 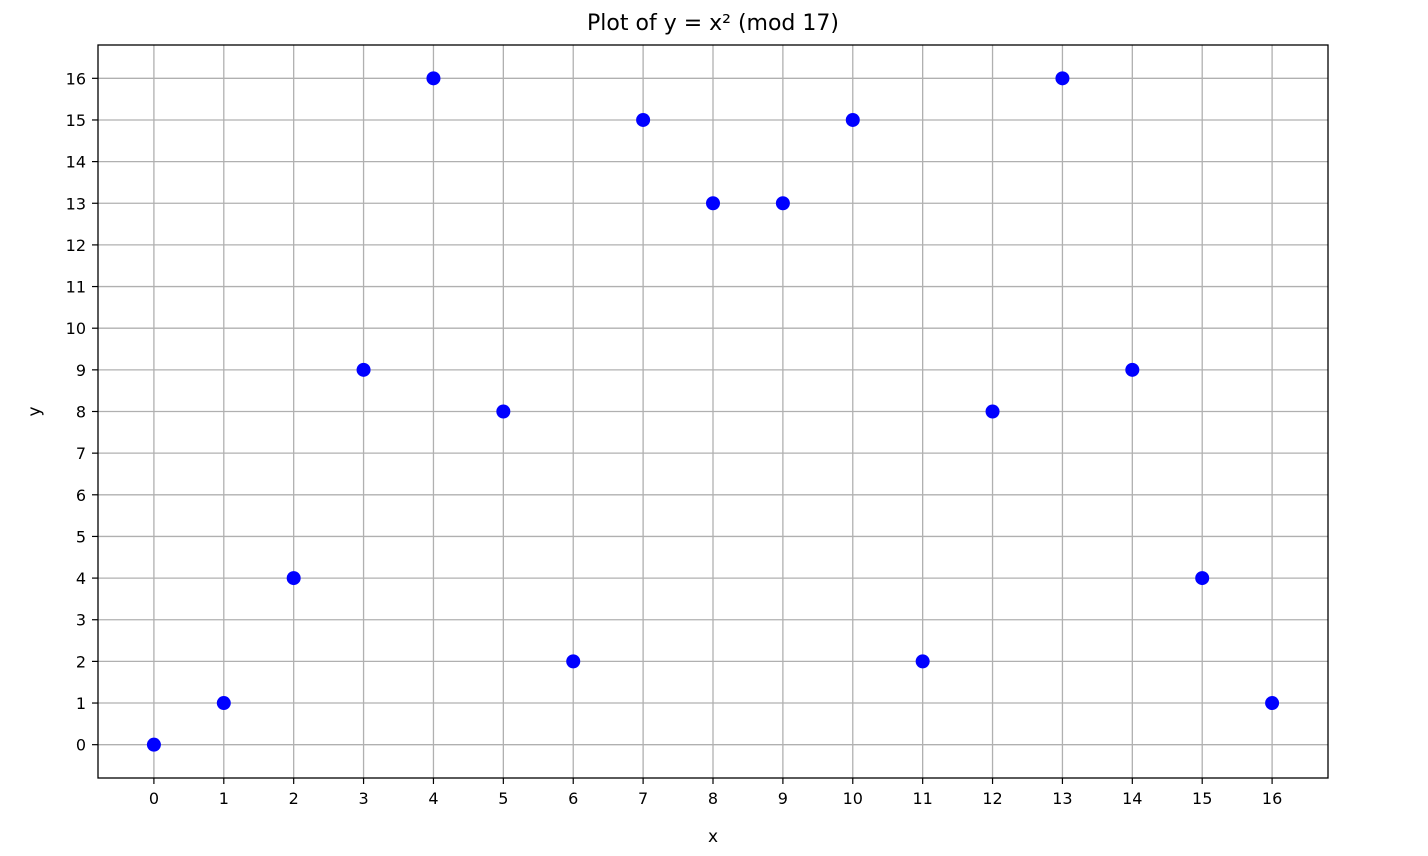 What do you see at coordinates (713, 23) in the screenshot?
I see `chart-title: Plot of y = x² (mod 17)` at bounding box center [713, 23].